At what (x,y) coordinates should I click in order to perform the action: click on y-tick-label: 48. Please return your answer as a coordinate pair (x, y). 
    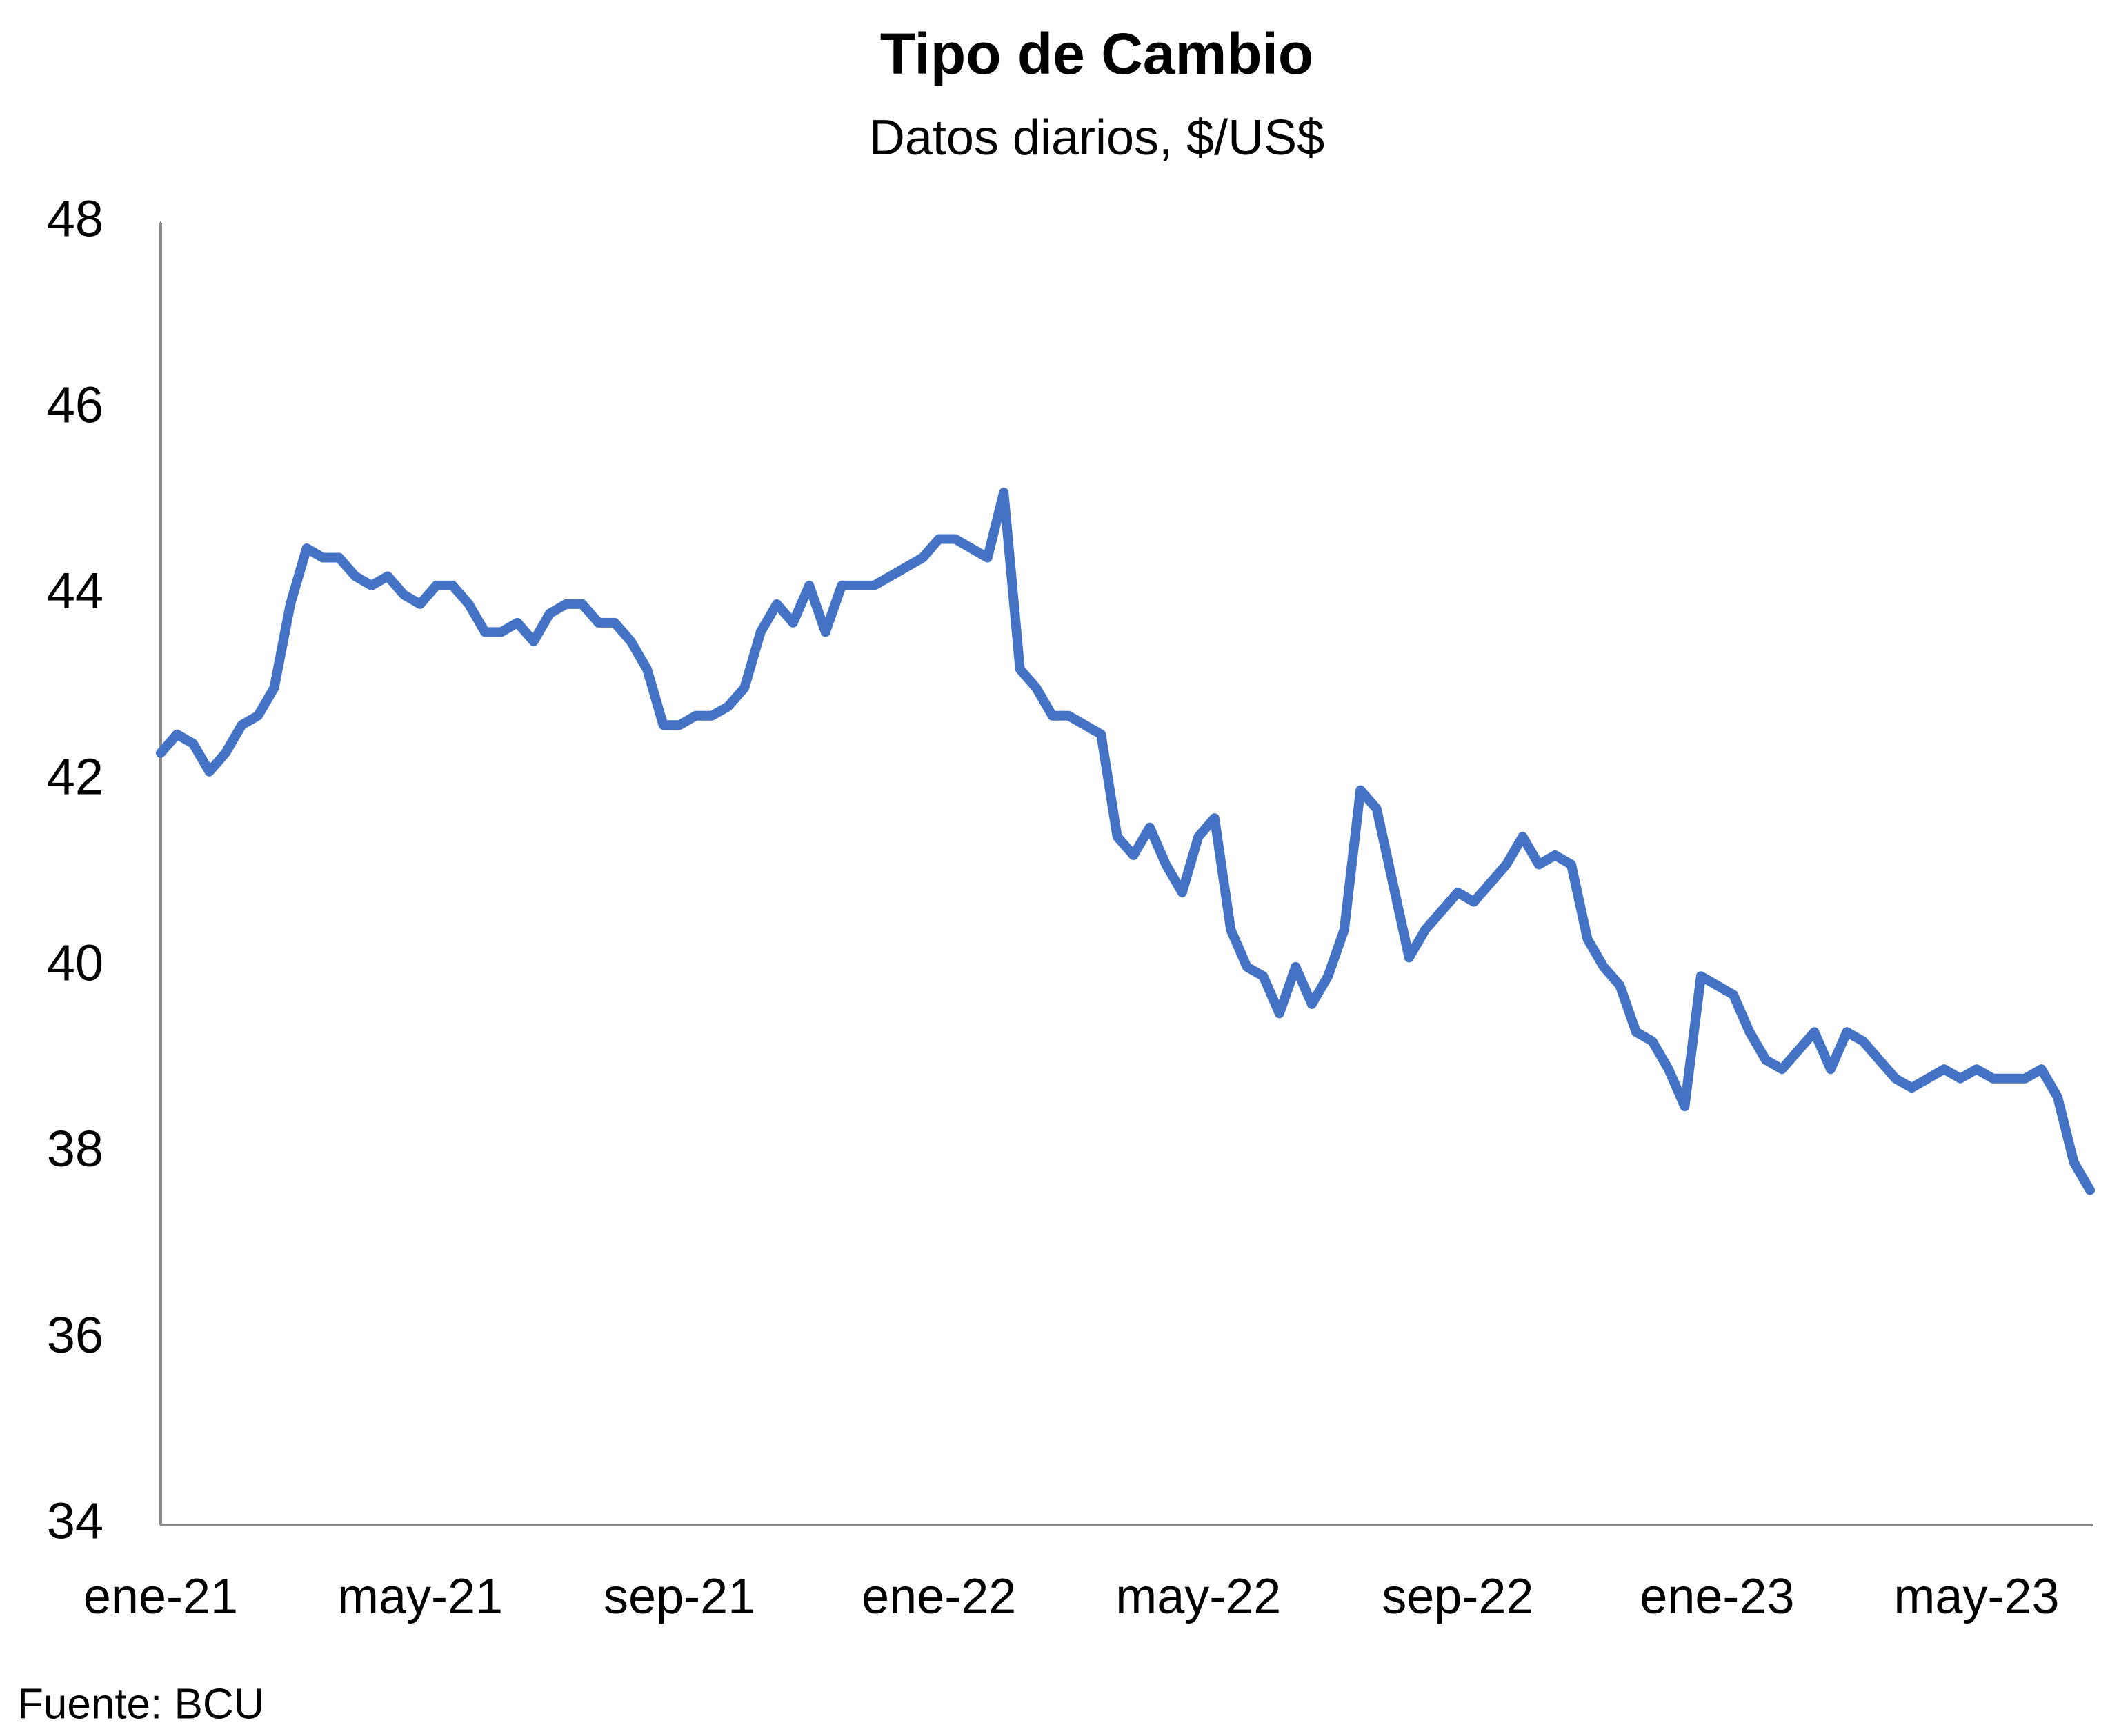
    Looking at the image, I should click on (75, 219).